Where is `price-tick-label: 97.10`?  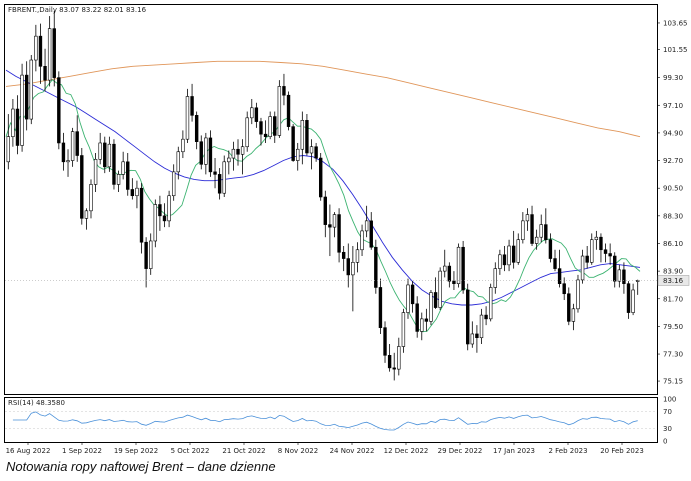 price-tick-label: 97.10 is located at coordinates (673, 106).